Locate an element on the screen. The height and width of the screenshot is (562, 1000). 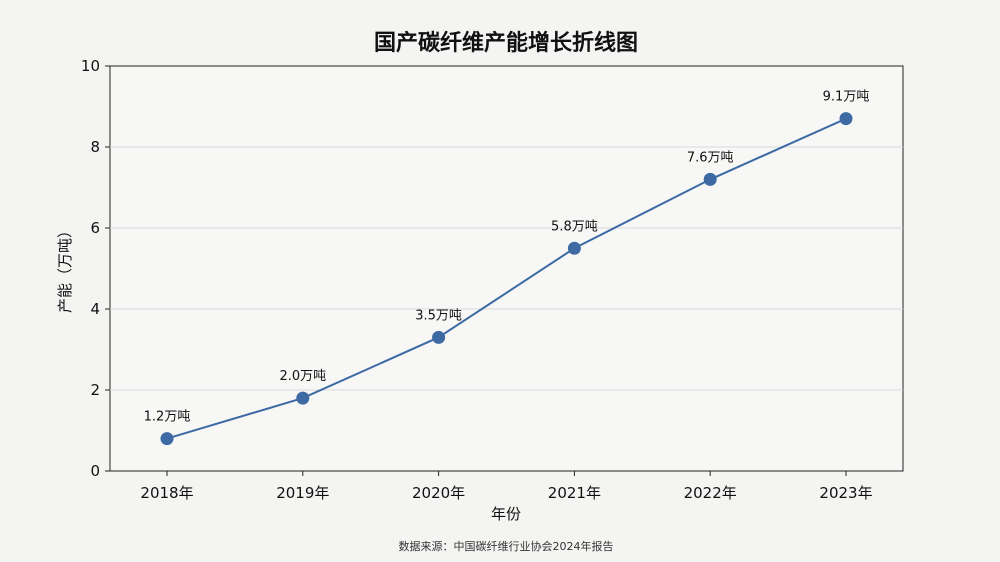
source-note: 数据来源：中国碳纤维行业协会2024年报告 is located at coordinates (506, 546).